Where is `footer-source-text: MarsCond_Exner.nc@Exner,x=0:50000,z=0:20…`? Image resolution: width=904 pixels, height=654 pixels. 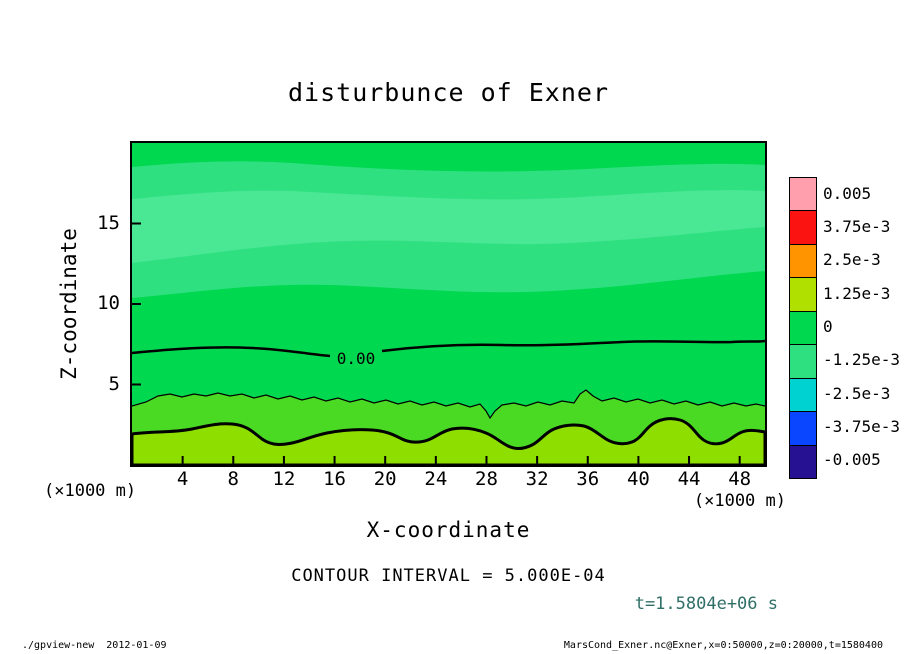 footer-source-text: MarsCond_Exner.nc@Exner,x=0:50000,z=0:20… is located at coordinates (723, 645).